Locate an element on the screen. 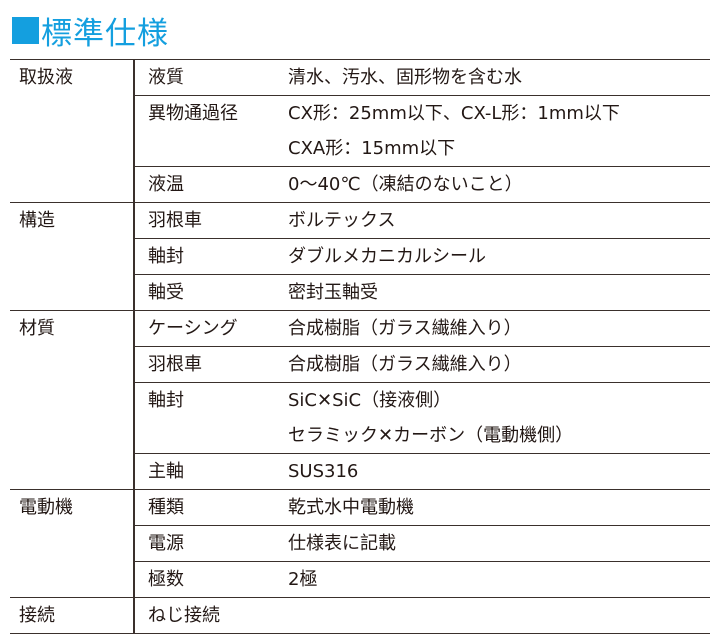 The image size is (719, 640). group-label: 構造 is located at coordinates (72, 256).